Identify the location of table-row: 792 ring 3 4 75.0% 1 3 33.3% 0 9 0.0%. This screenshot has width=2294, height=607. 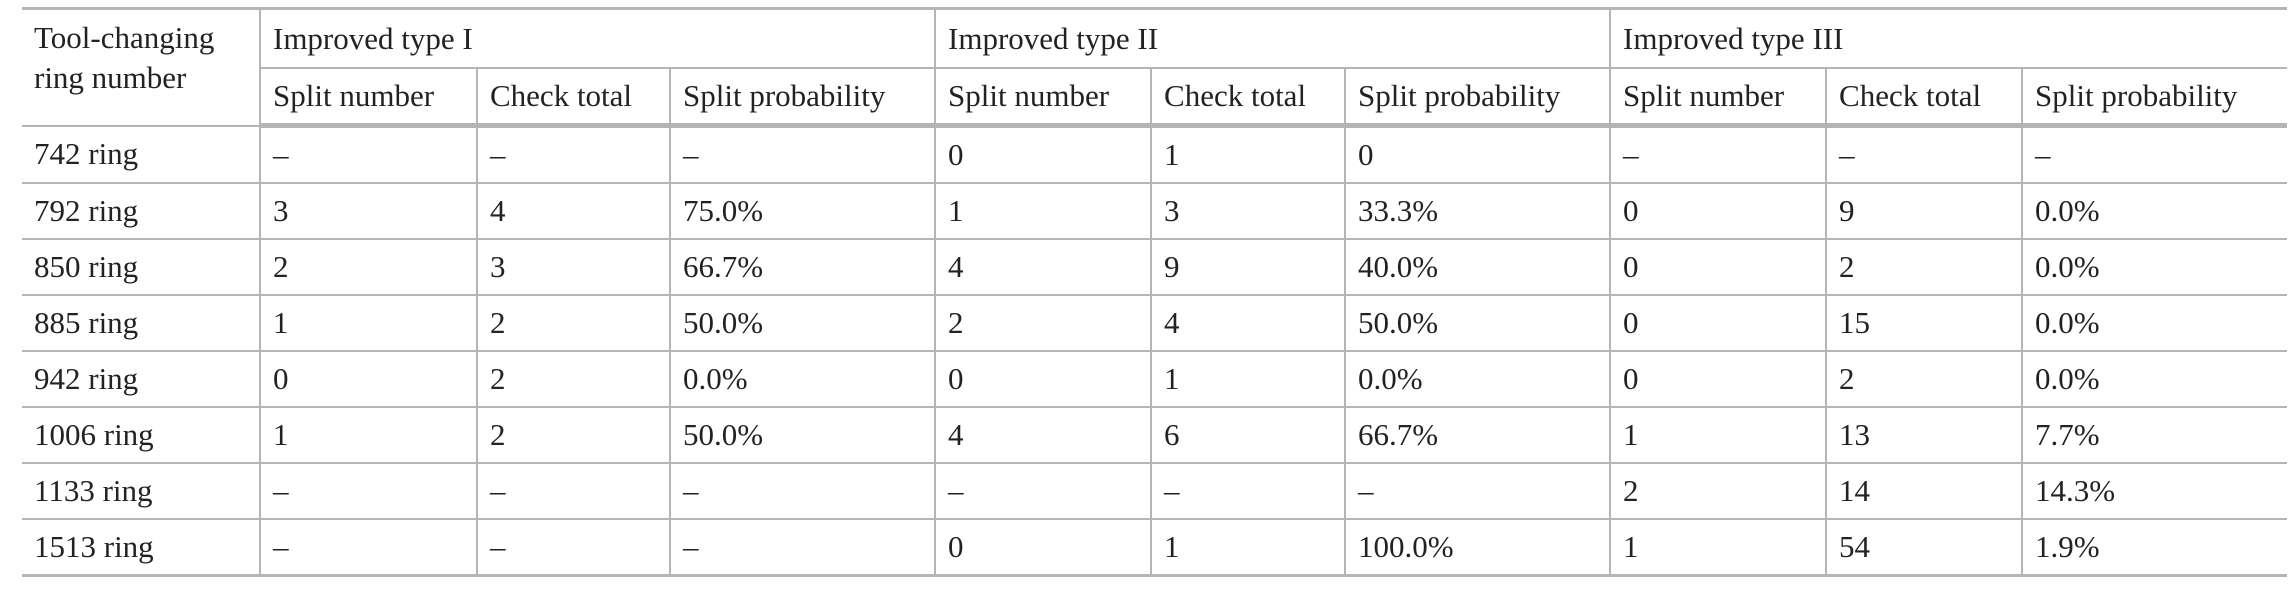
(1155, 211).